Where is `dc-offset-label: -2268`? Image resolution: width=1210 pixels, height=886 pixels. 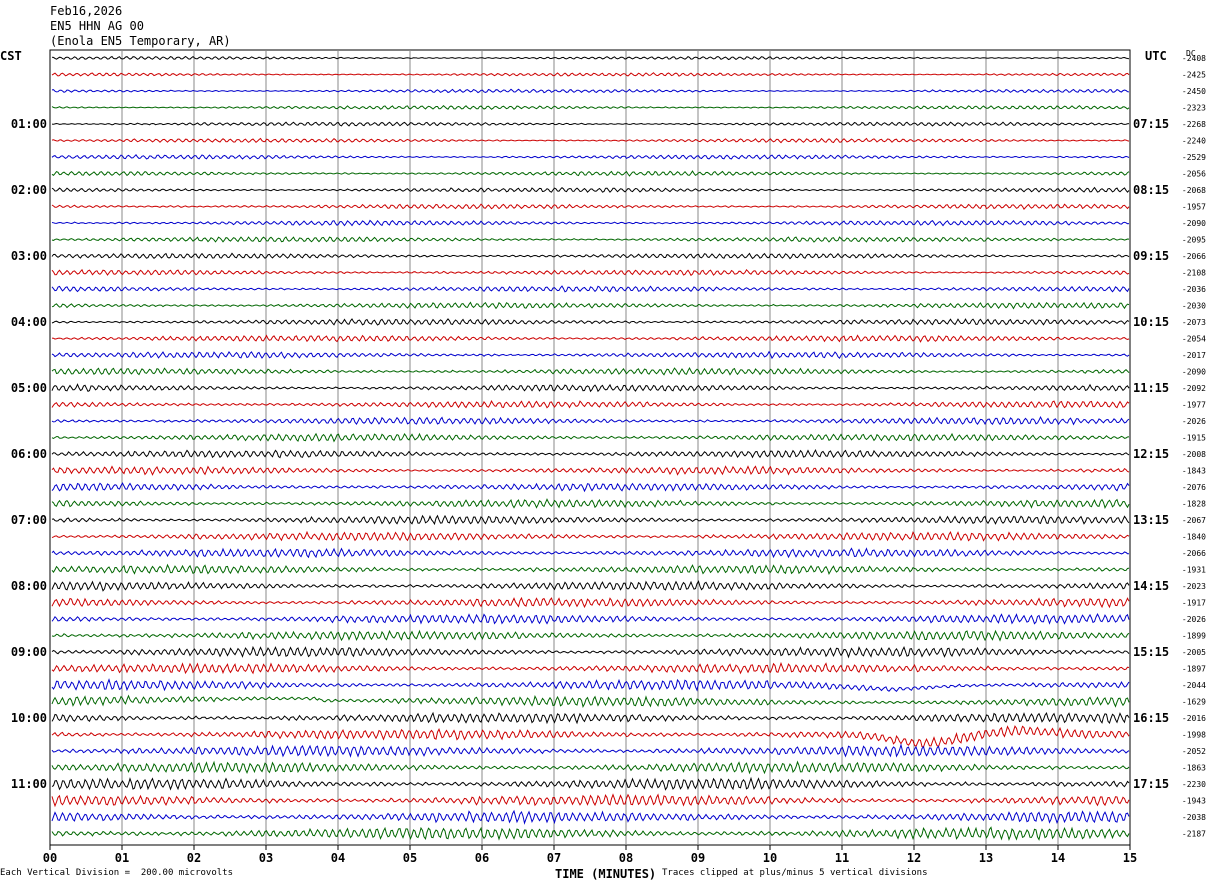
dc-offset-label: -2268 is located at coordinates (1194, 124).